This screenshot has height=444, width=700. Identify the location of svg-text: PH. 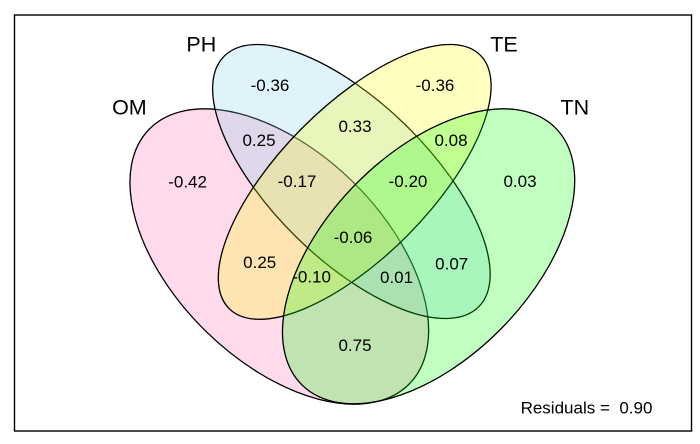
(201, 45).